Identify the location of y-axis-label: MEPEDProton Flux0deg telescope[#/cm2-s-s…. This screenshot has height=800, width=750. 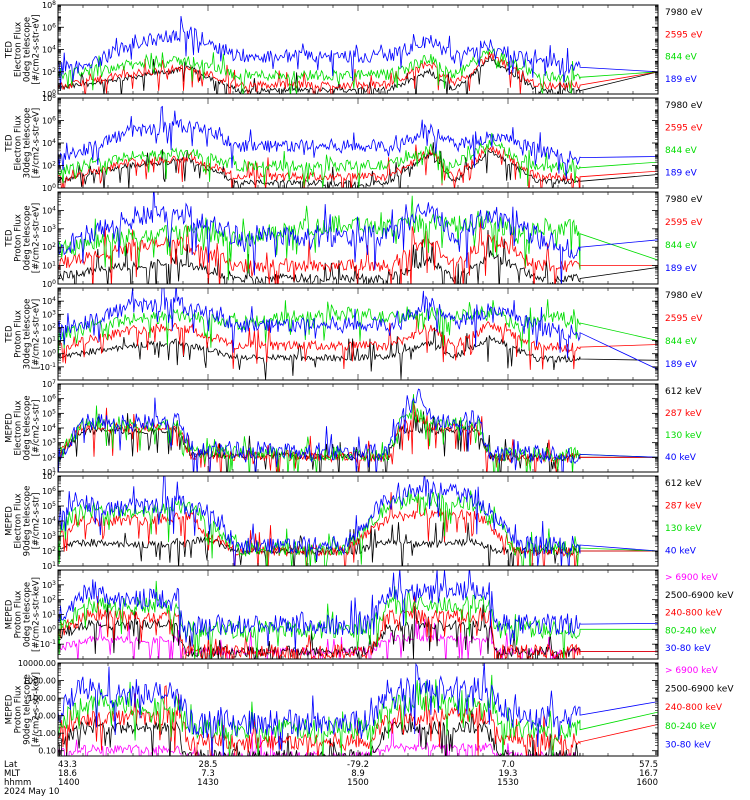
(23, 614).